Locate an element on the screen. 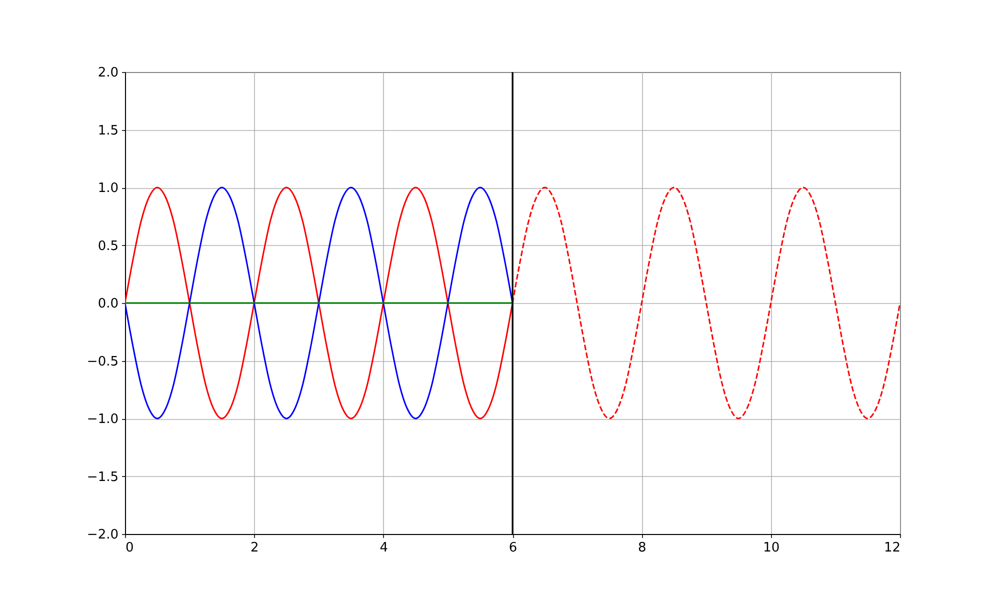 The width and height of the screenshot is (1000, 600). x-tick-label: 6 is located at coordinates (513, 548).